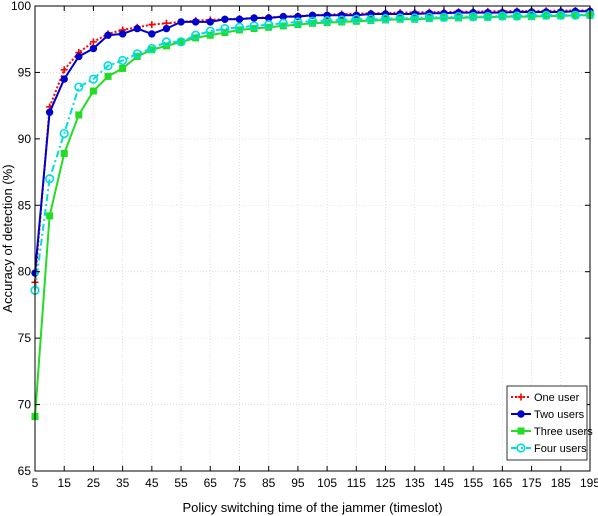 The image size is (598, 516). I want to click on x-tick-label: 55, so click(181, 483).